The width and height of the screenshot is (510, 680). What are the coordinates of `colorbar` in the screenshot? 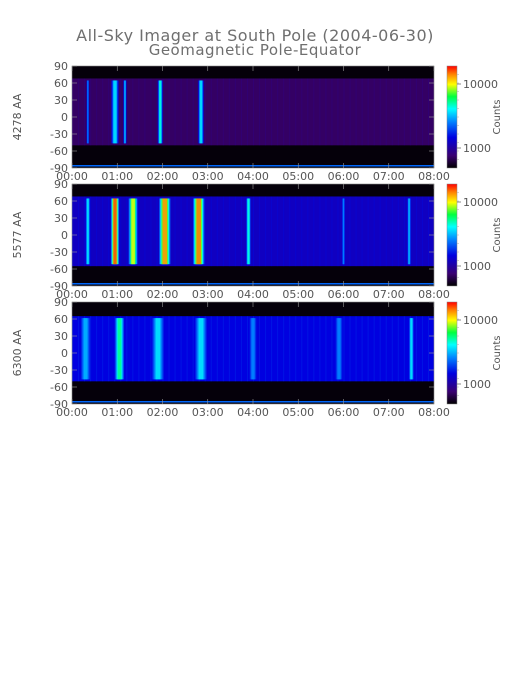 It's located at (452, 353).